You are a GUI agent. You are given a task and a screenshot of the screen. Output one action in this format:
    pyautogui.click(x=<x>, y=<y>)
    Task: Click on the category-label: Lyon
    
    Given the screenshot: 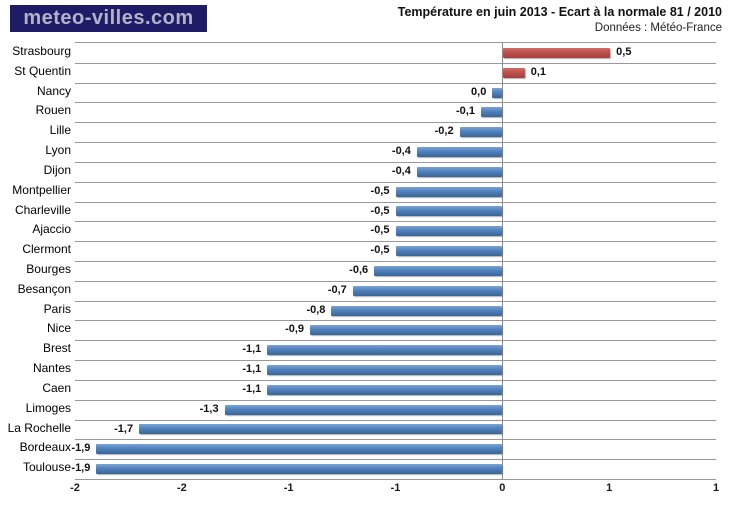 What is the action you would take?
    pyautogui.click(x=58, y=150)
    